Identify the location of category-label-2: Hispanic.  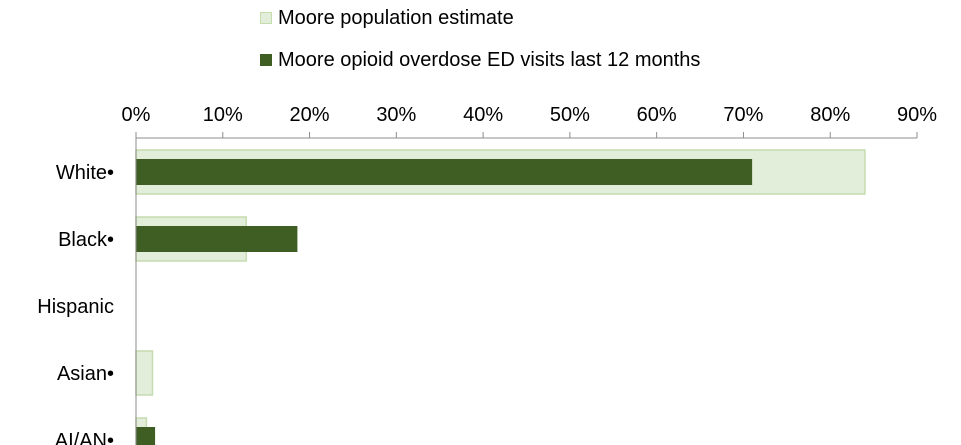
(75, 307).